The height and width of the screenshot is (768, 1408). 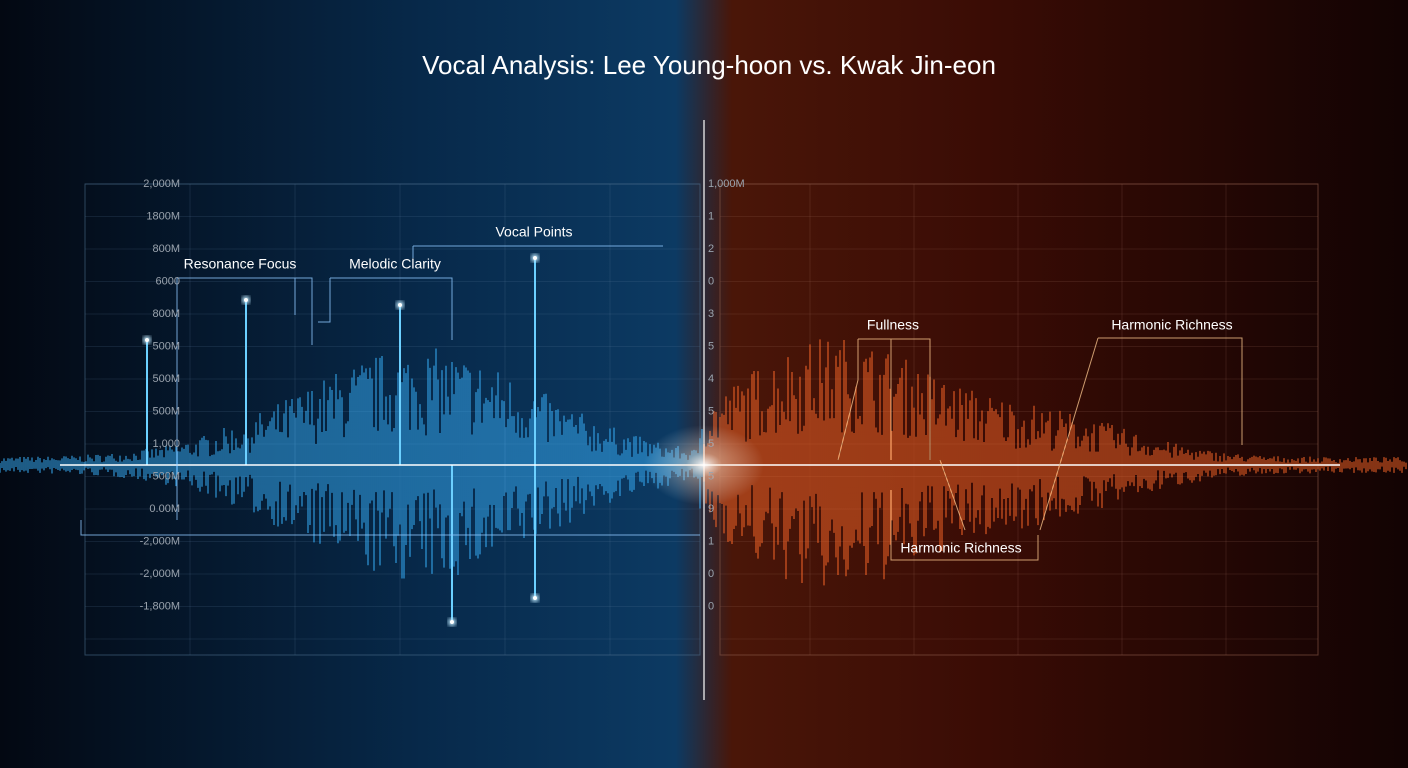 What do you see at coordinates (711, 379) in the screenshot?
I see `axis-label: 4` at bounding box center [711, 379].